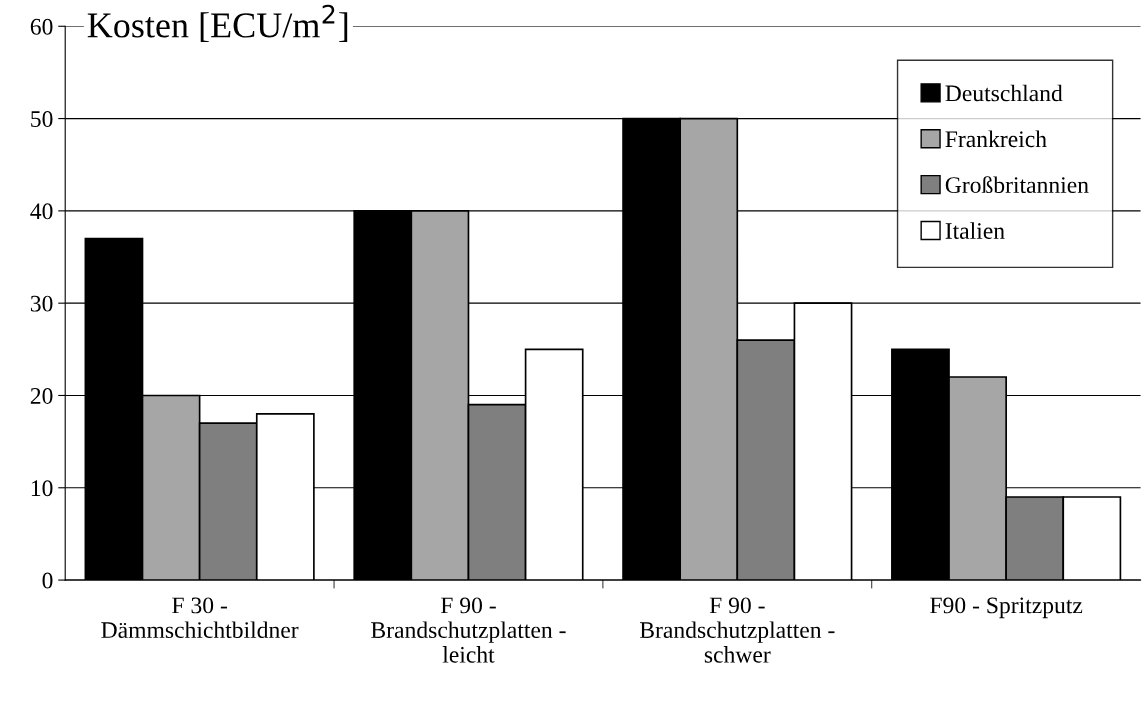  Describe the element at coordinates (217, 23) in the screenshot. I see `chart-title: Kosten [ECU/m$^{2}$]` at that location.